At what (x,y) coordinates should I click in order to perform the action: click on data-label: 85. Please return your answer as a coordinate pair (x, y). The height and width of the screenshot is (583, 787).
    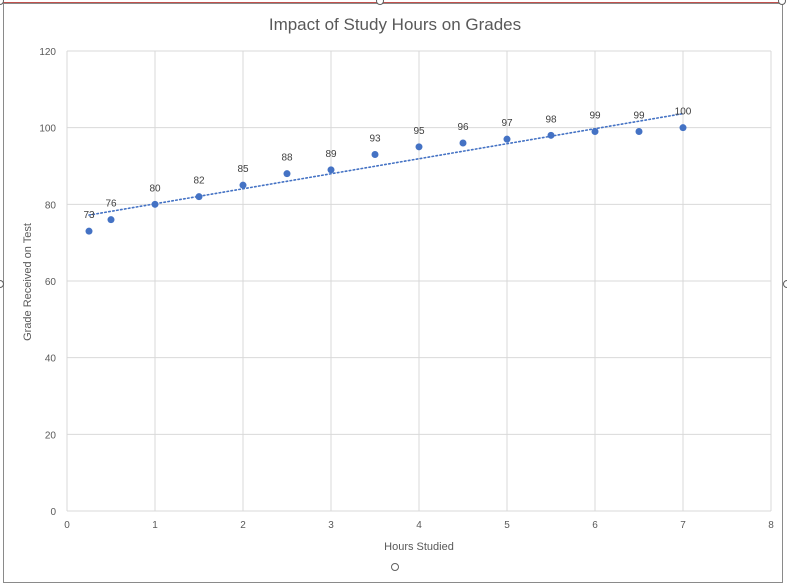
    Looking at the image, I should click on (243, 169).